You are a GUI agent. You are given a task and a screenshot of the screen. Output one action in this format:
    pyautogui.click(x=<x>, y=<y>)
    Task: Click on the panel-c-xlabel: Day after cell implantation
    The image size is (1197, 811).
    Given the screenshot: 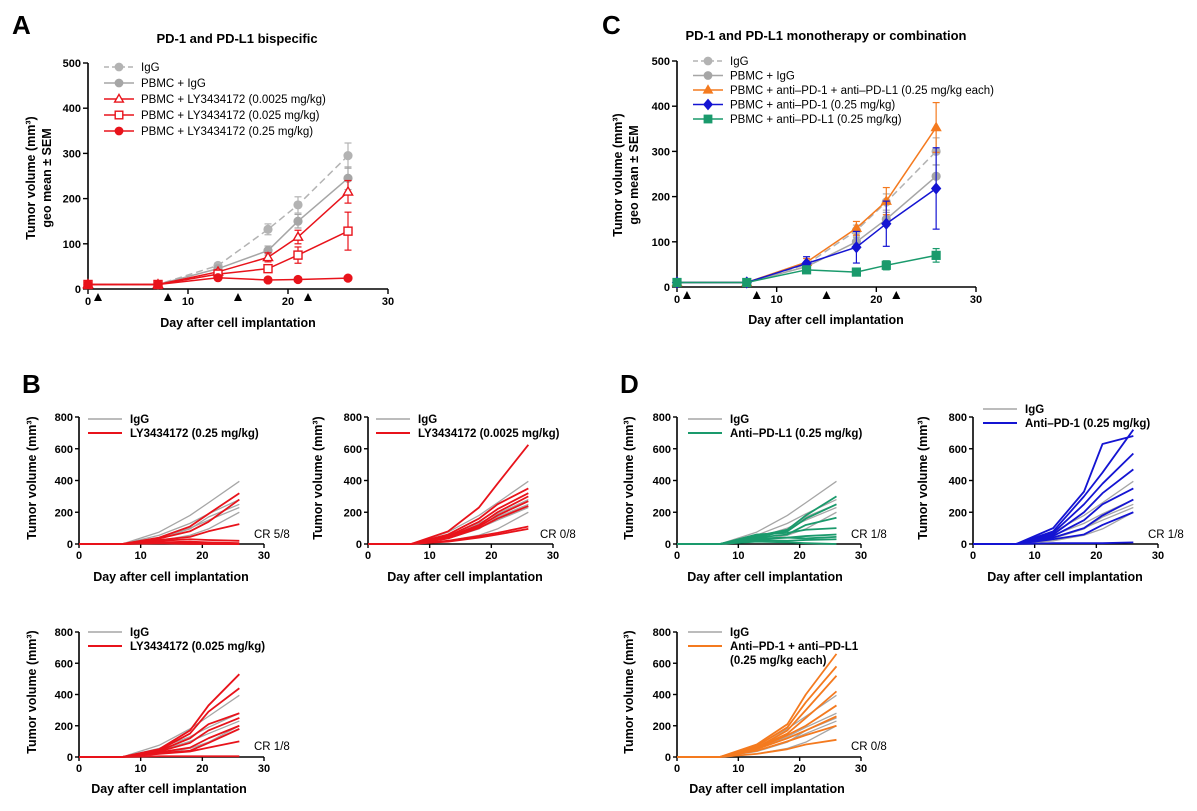 What is the action you would take?
    pyautogui.click(x=826, y=320)
    